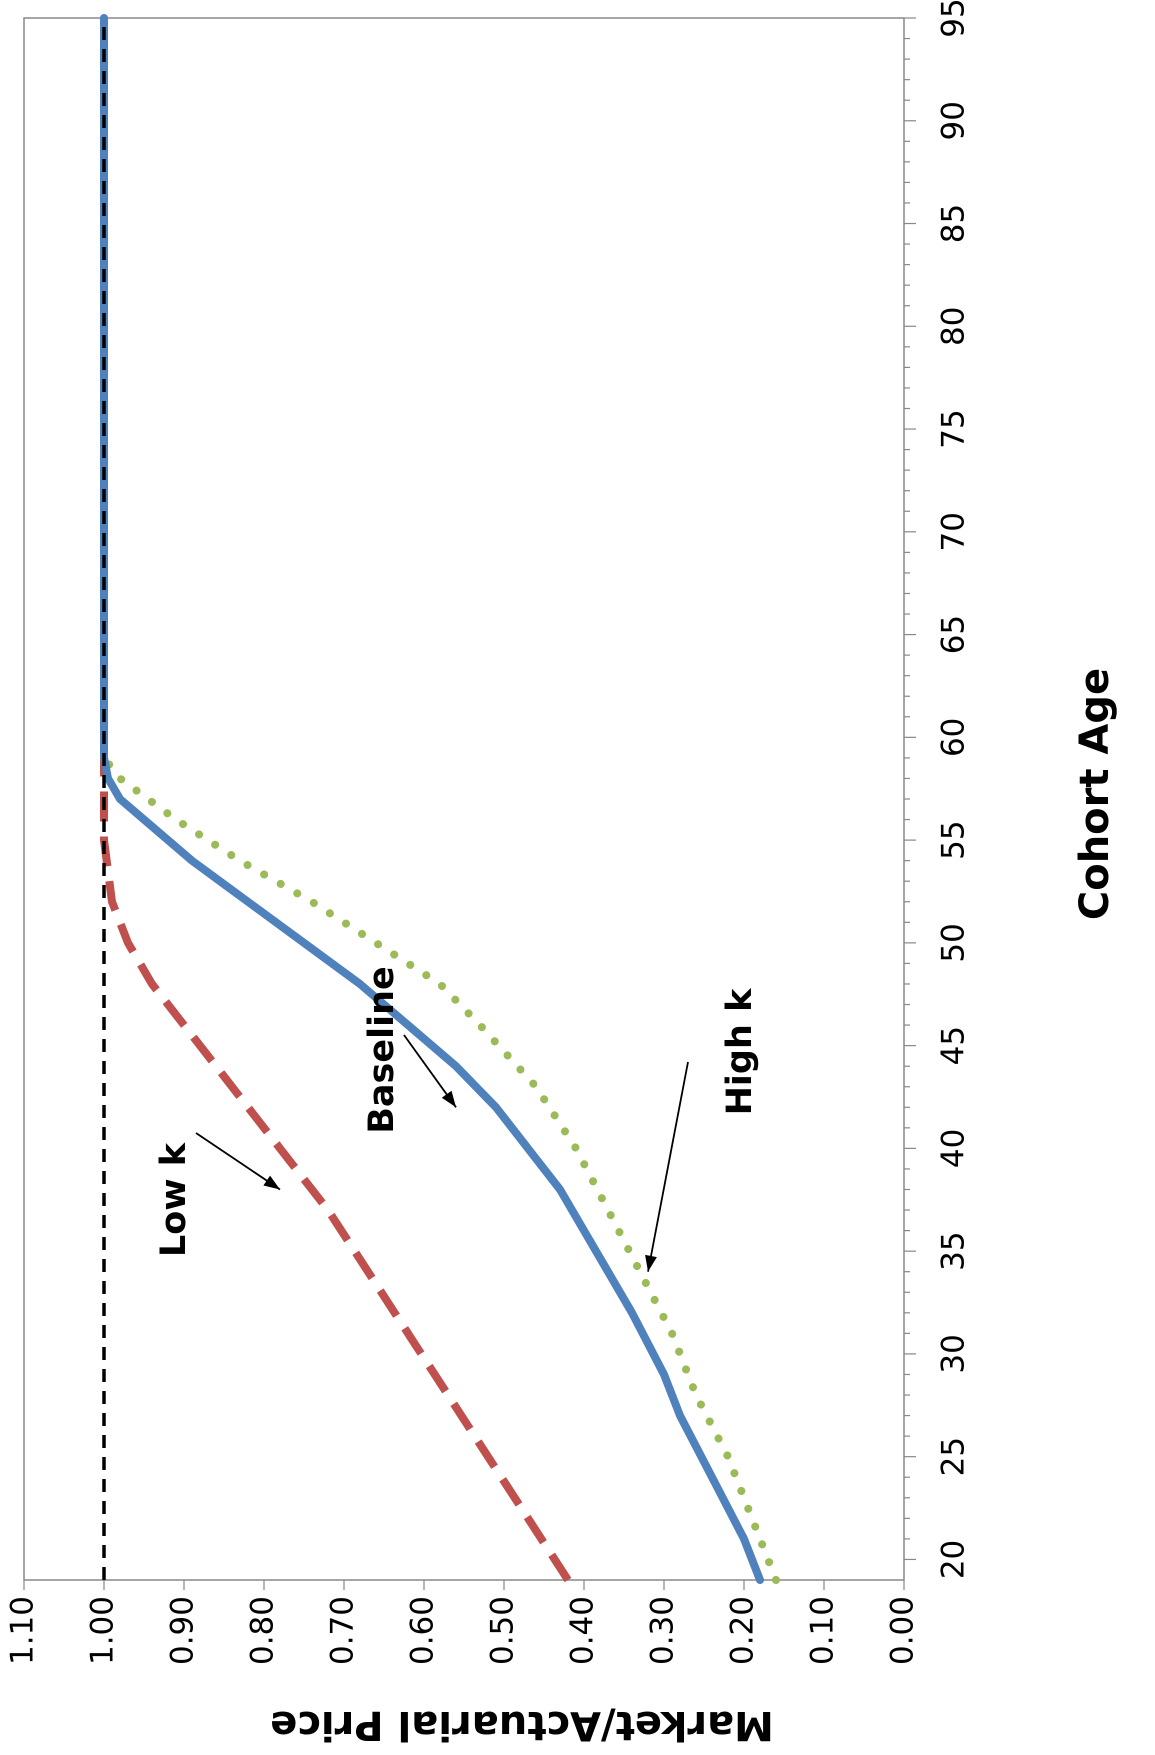  Describe the element at coordinates (740, 1051) in the screenshot. I see `annotation-label: High k` at that location.